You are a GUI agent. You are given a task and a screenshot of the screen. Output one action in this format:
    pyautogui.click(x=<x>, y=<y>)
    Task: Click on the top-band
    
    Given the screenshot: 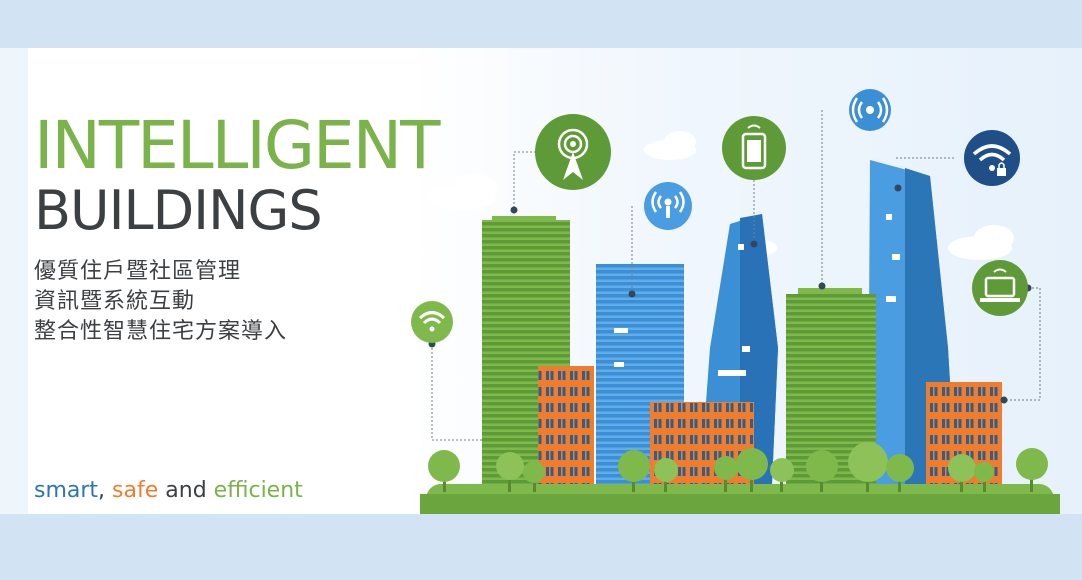 What is the action you would take?
    pyautogui.click(x=541, y=24)
    